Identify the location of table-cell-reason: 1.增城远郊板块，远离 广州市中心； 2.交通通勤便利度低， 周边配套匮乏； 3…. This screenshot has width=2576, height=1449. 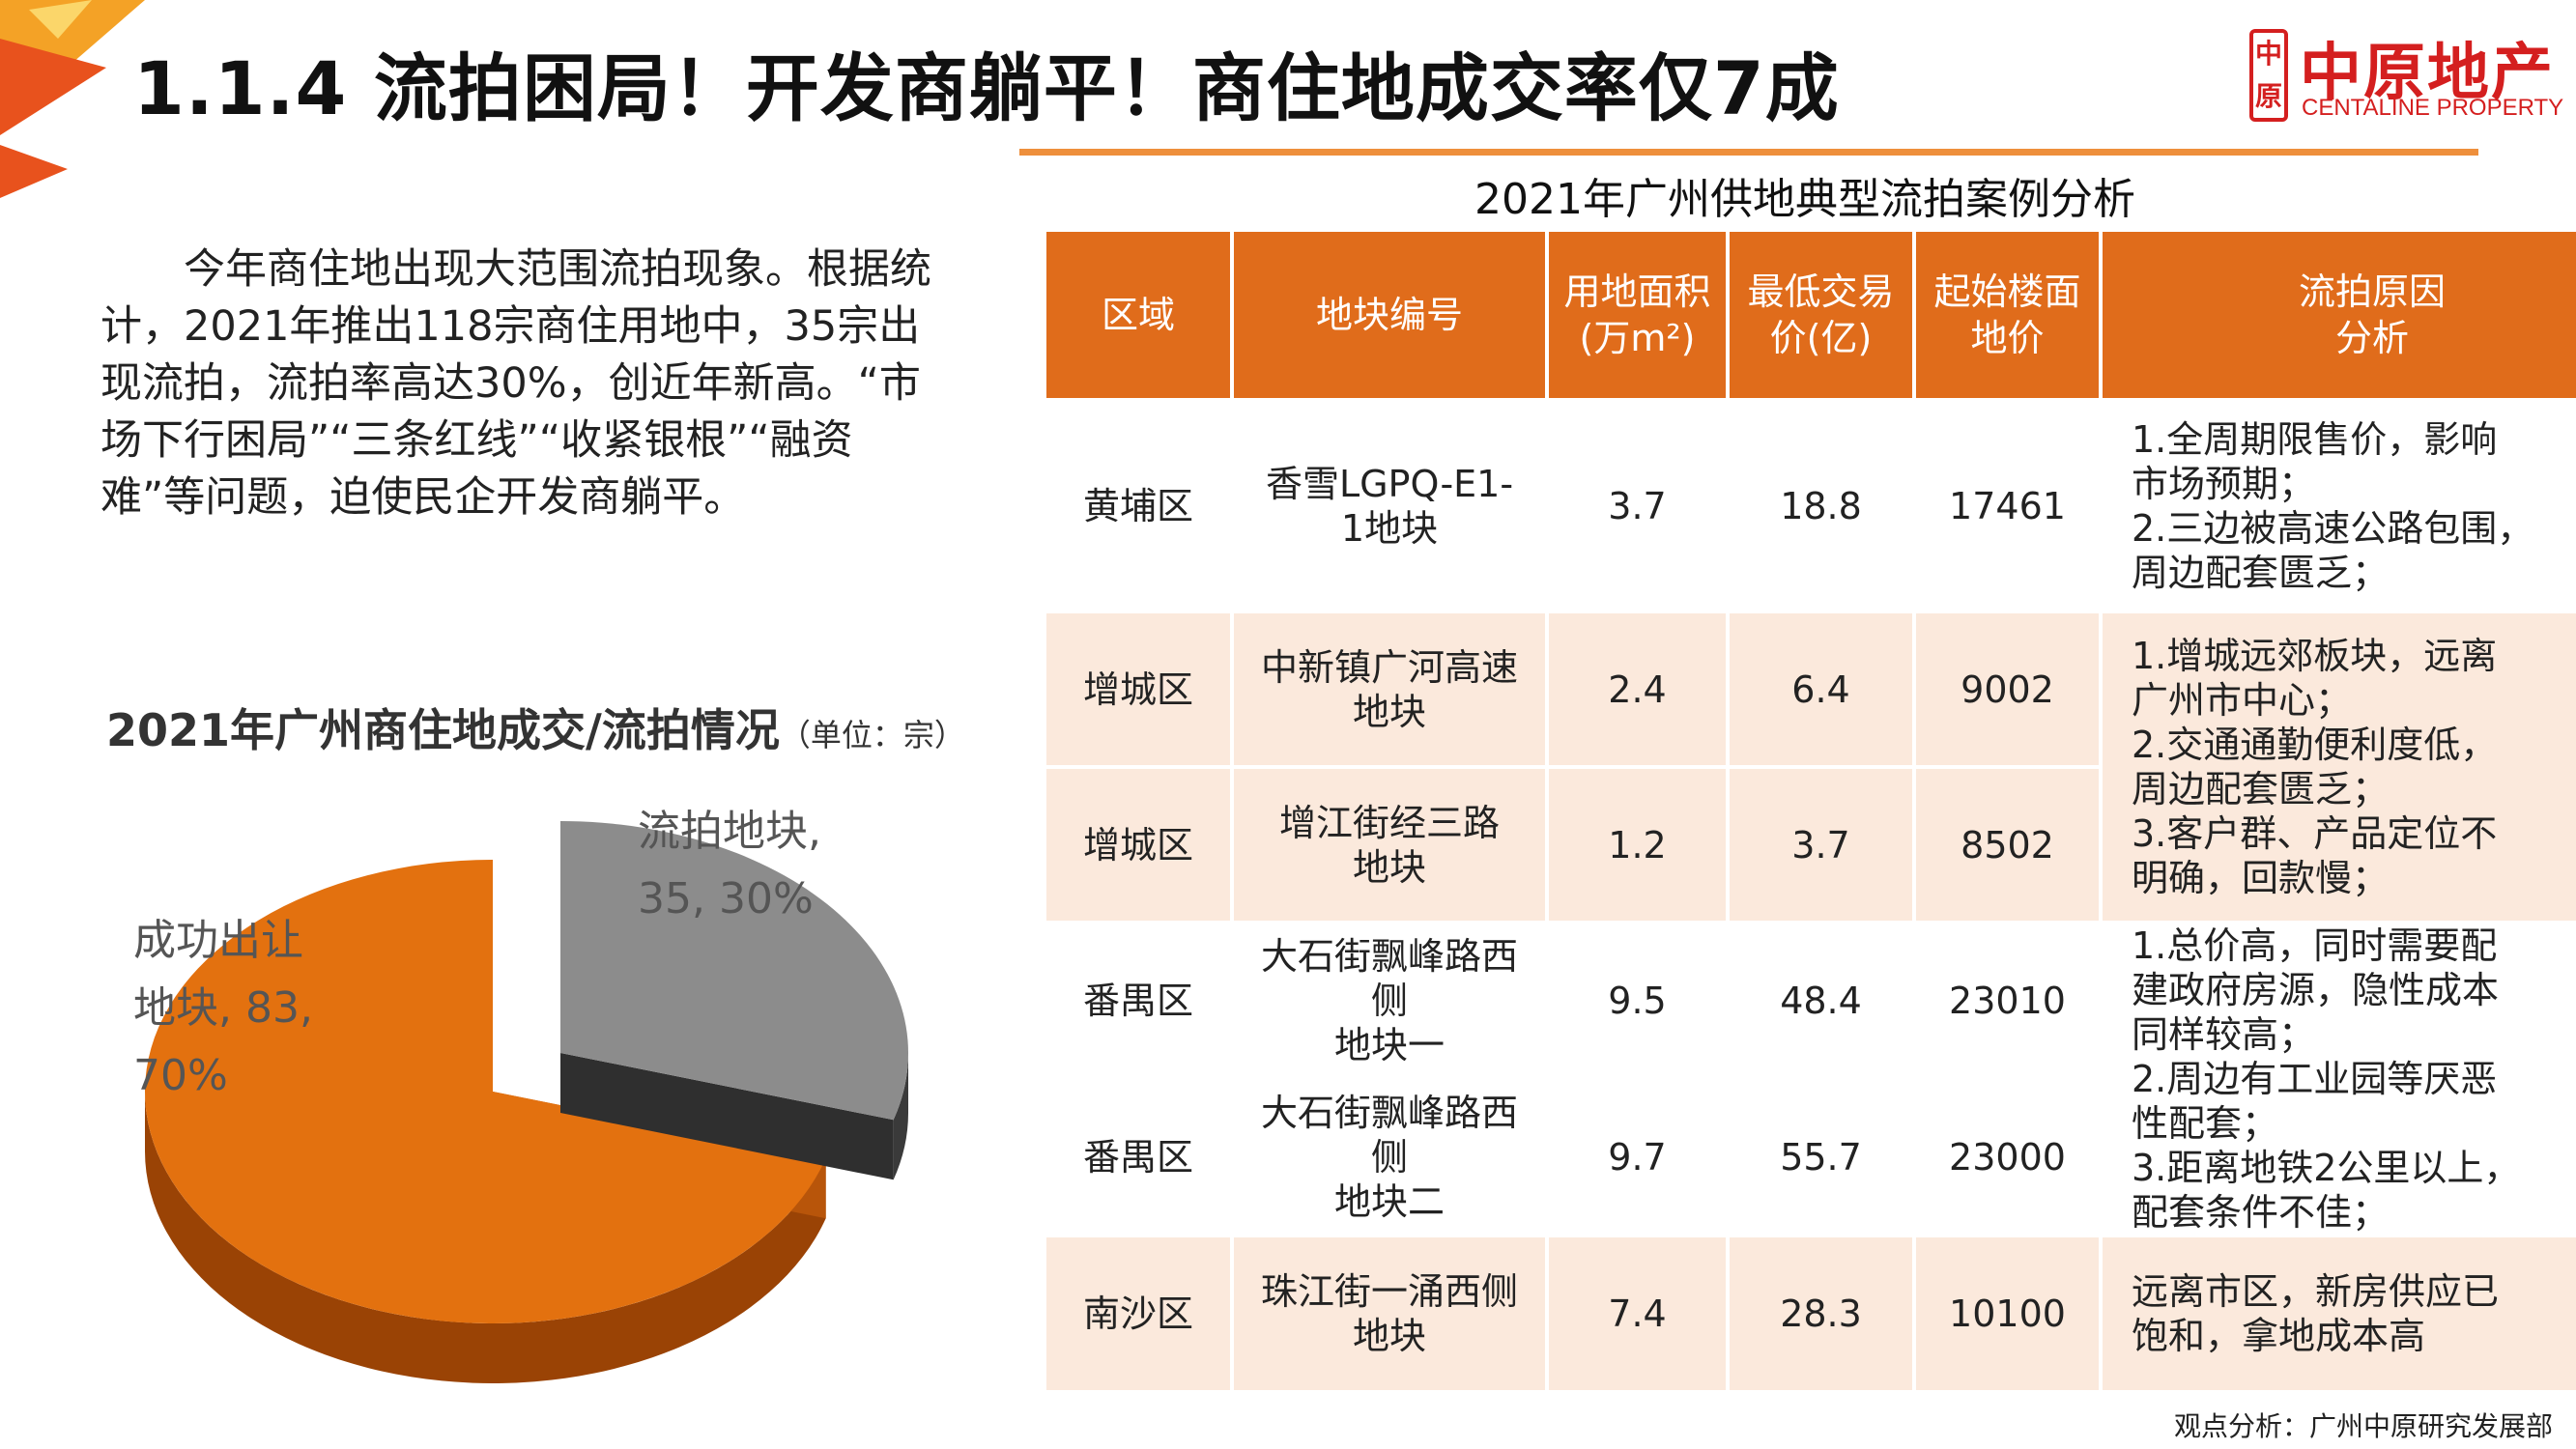
(2339, 767).